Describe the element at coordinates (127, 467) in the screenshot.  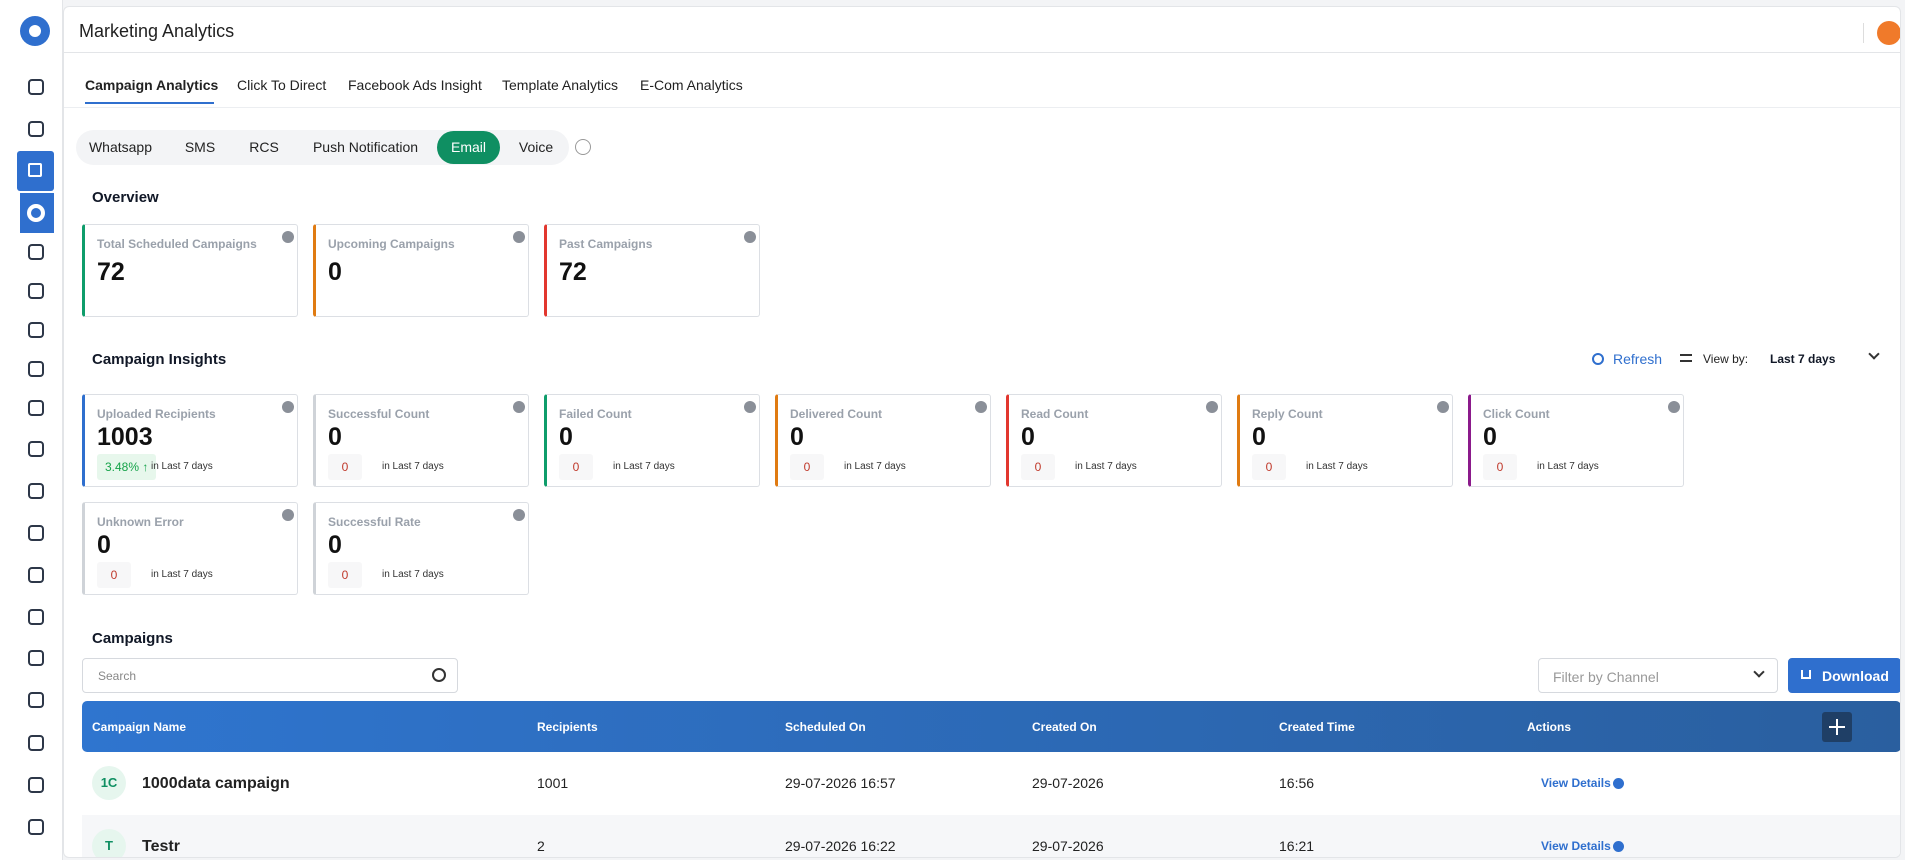
I see `change-badge: 3.48% ↑` at that location.